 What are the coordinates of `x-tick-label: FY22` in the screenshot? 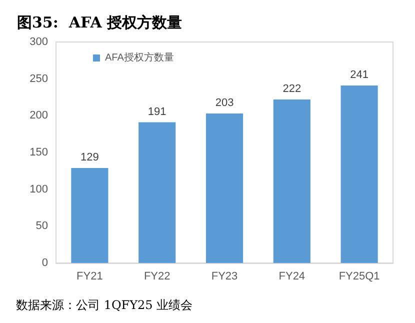 It's located at (157, 276).